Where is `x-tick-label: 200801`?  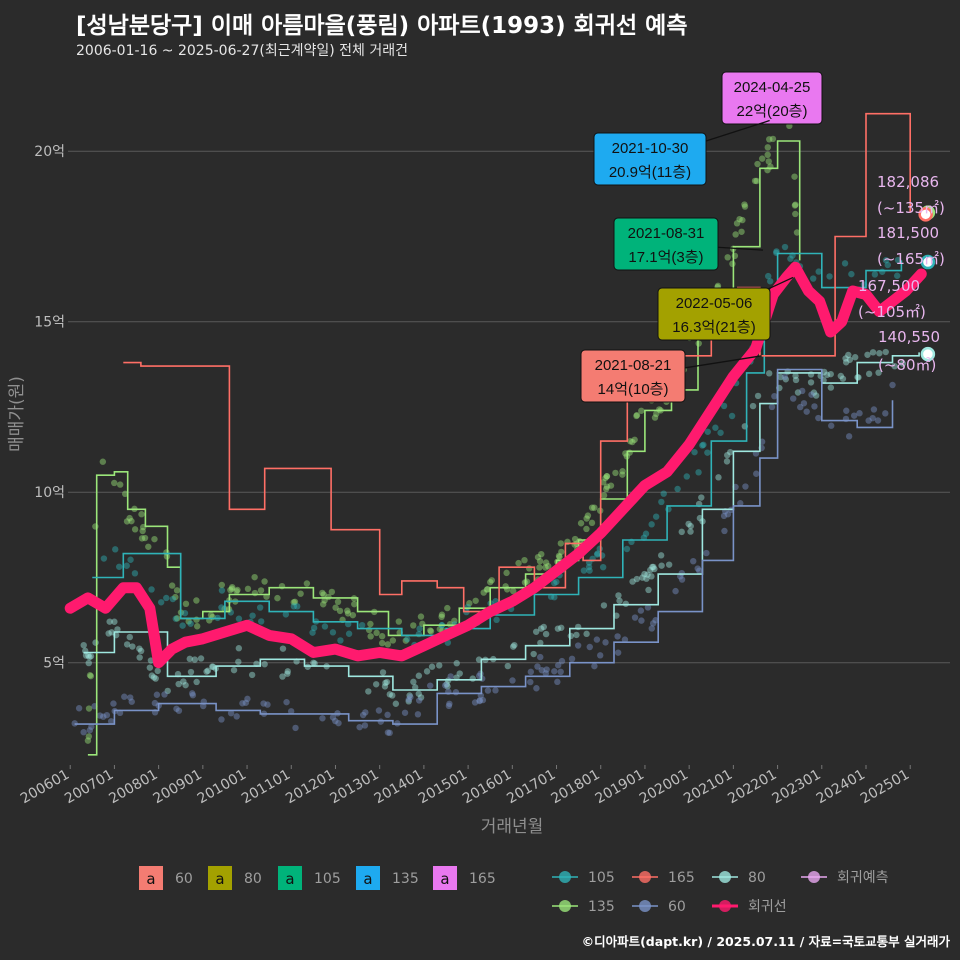
x-tick-label: 200801 is located at coordinates (133, 787).